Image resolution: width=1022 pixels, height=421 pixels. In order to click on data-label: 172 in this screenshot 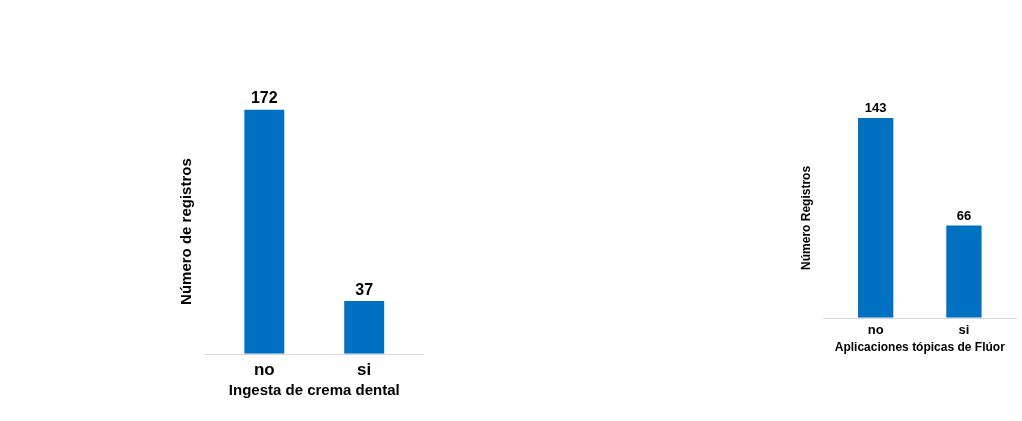, I will do `click(264, 98)`.